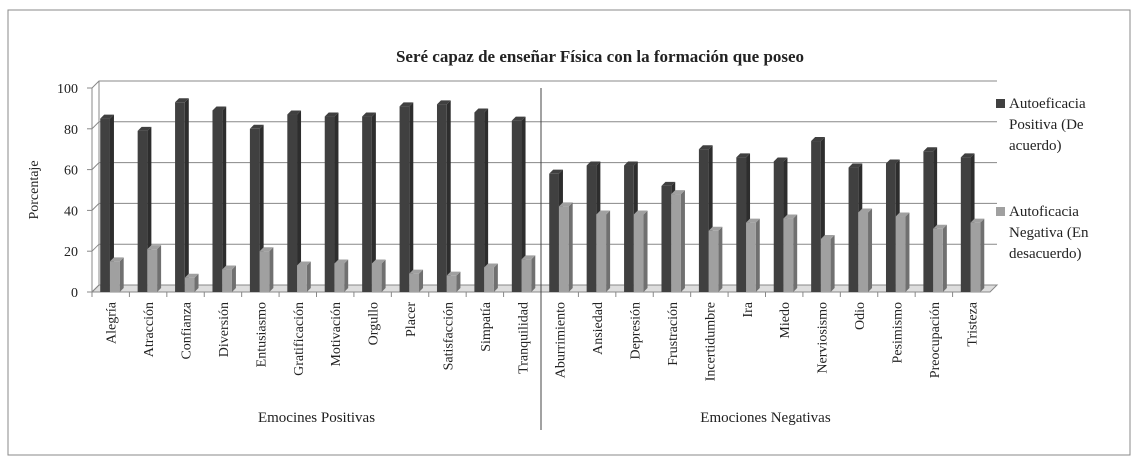  I want to click on y-axis-label: Porcentaje, so click(34, 189).